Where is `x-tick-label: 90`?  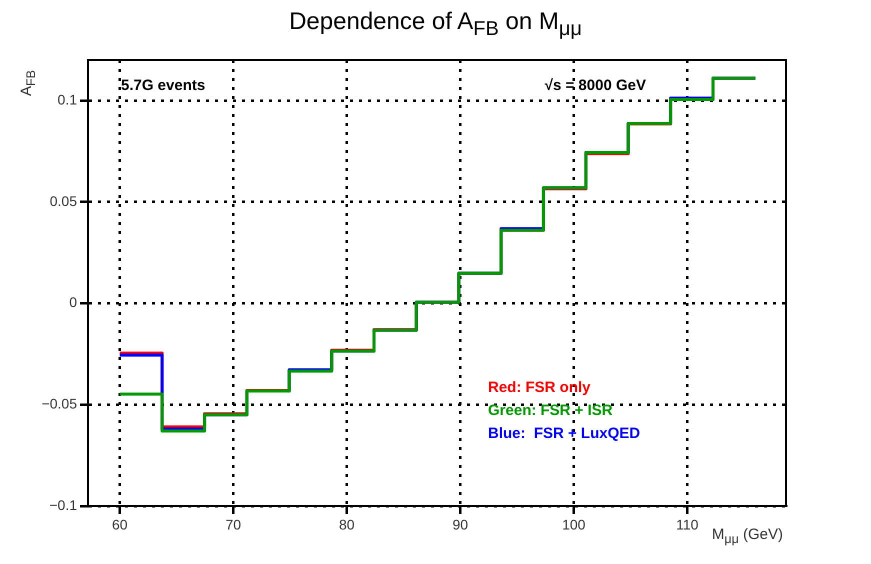 x-tick-label: 90 is located at coordinates (460, 524).